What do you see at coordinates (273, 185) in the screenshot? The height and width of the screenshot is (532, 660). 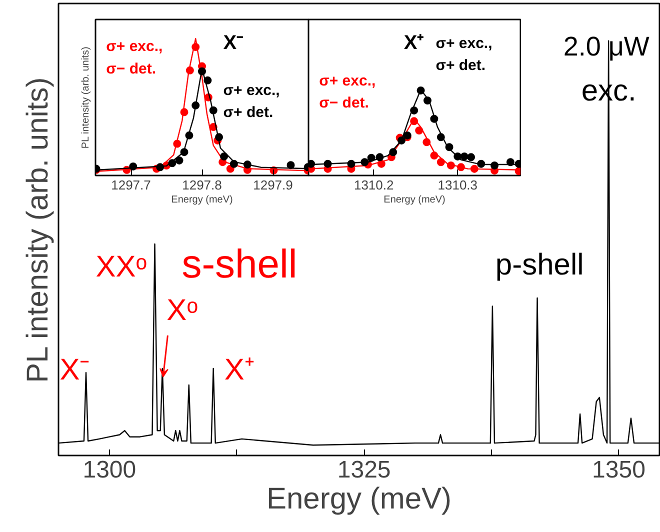 I see `x-tick-label: 1297.9` at bounding box center [273, 185].